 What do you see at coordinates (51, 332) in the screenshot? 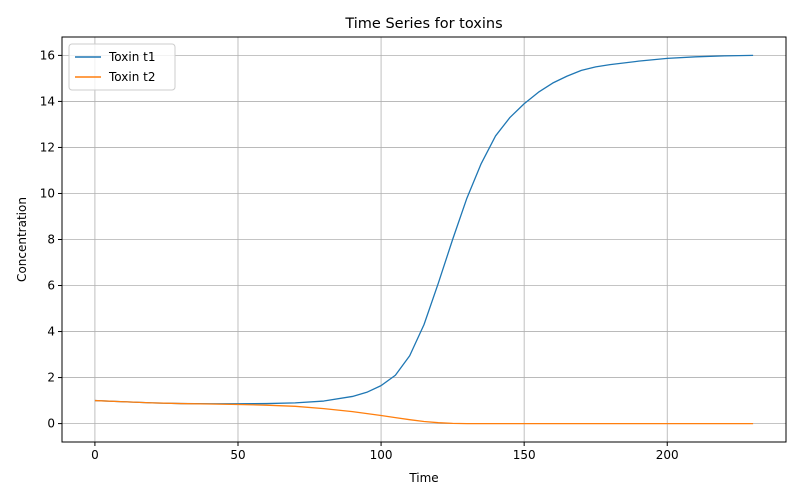
I see `y-tick-label: 4` at bounding box center [51, 332].